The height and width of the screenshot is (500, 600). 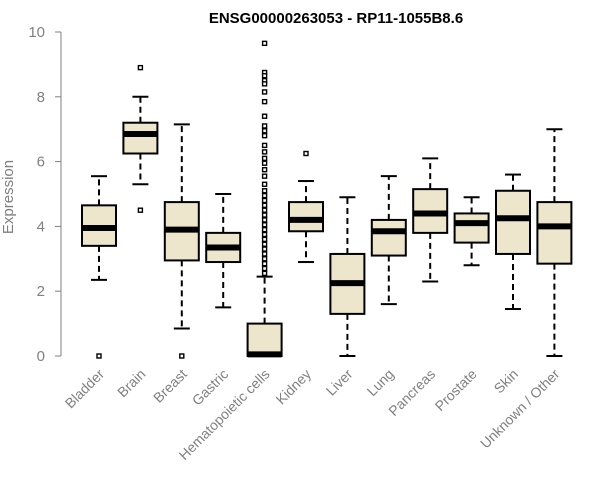 I want to click on y-axis-label: Expression, so click(x=8, y=197).